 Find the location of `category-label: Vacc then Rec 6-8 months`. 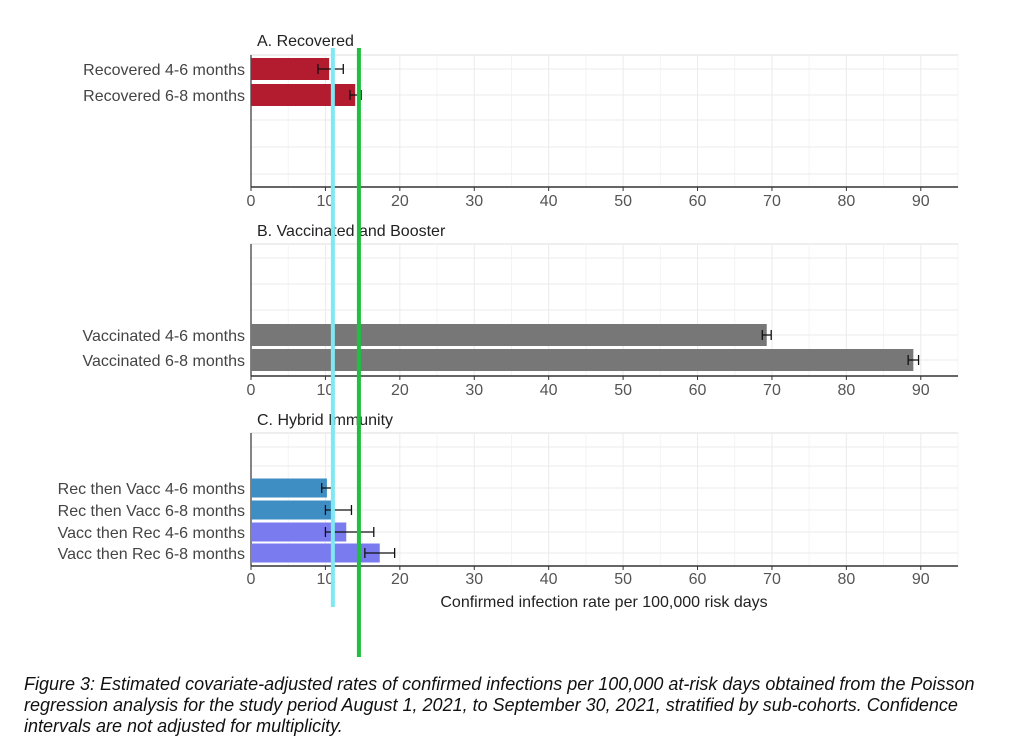

category-label: Vacc then Rec 6-8 months is located at coordinates (151, 554).